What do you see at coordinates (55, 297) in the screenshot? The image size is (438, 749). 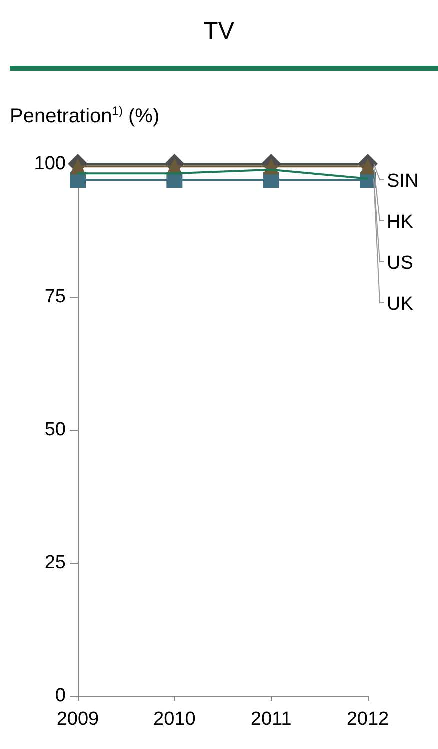 I see `y-tick-label: 75` at bounding box center [55, 297].